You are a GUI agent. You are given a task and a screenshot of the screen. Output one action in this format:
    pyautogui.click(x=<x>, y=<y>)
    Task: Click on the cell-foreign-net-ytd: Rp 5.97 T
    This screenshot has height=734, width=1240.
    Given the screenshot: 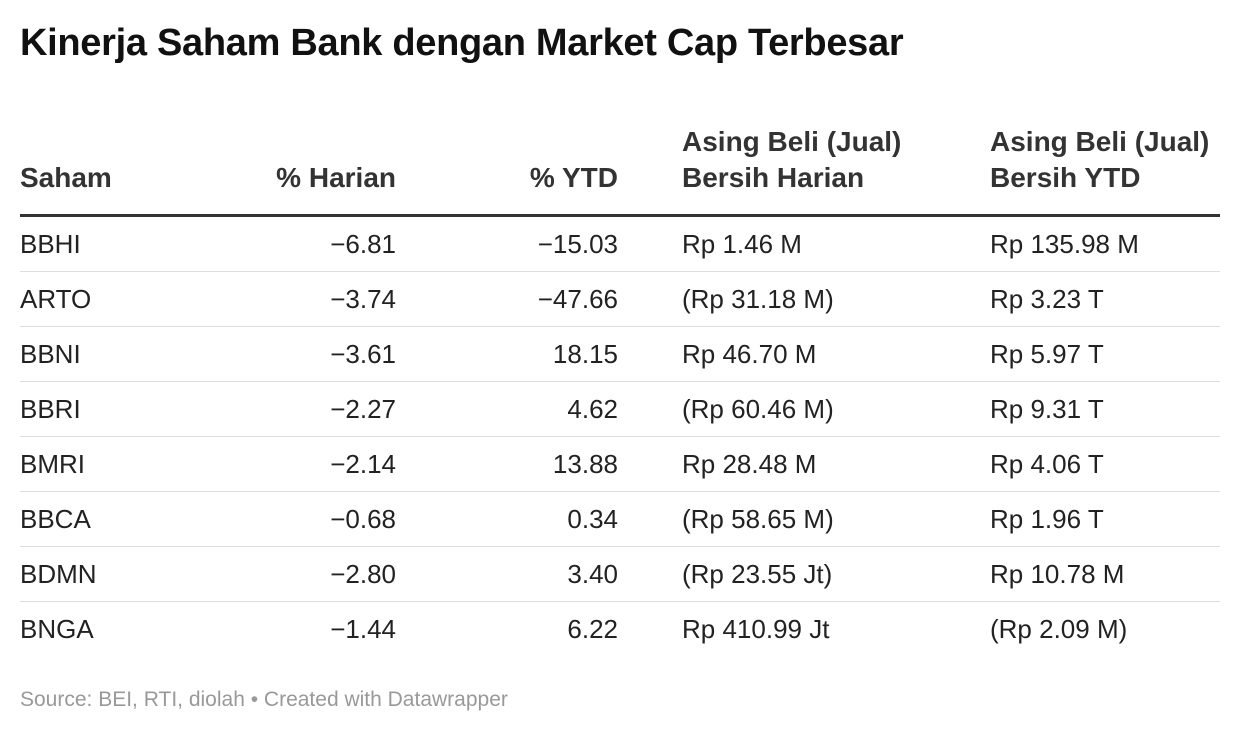 What is the action you would take?
    pyautogui.click(x=1047, y=354)
    